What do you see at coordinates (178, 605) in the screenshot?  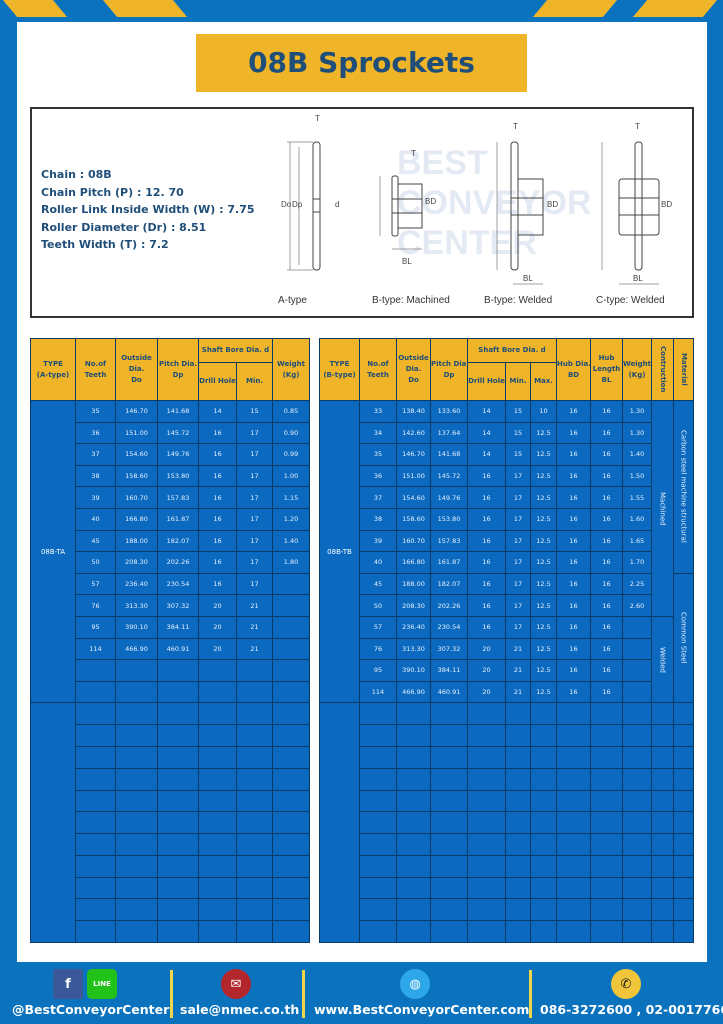 I see `table-cell: 307.32` at bounding box center [178, 605].